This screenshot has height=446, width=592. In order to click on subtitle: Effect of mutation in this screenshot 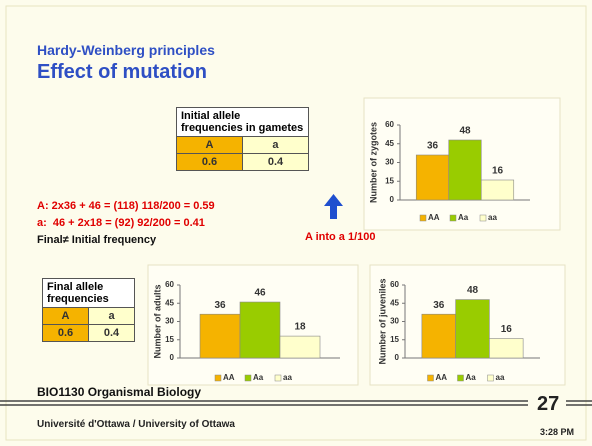, I will do `click(122, 72)`.